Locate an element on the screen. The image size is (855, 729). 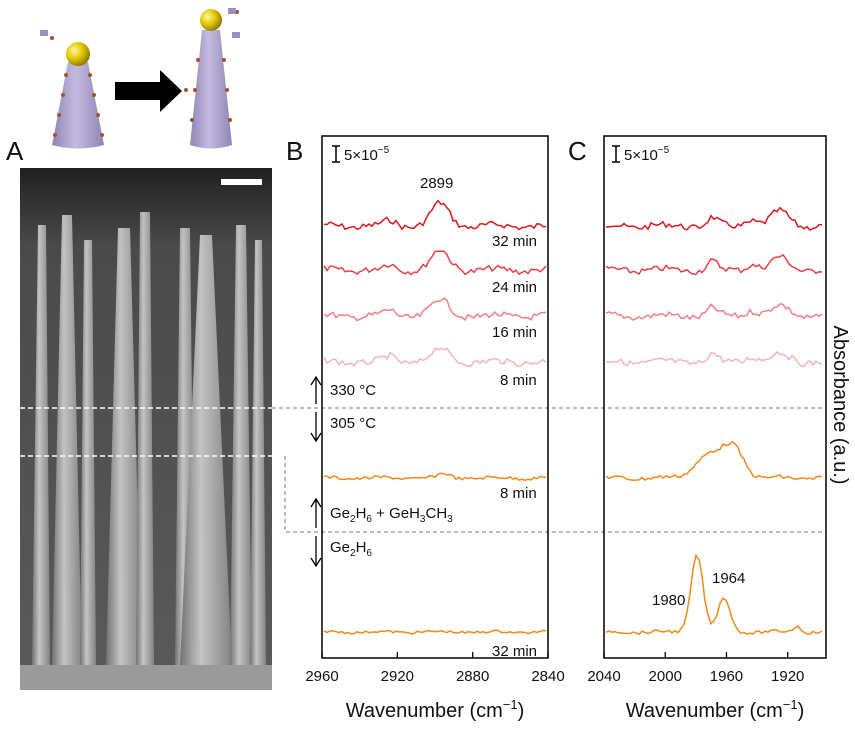
x-tick-label: 1960 is located at coordinates (726, 676).